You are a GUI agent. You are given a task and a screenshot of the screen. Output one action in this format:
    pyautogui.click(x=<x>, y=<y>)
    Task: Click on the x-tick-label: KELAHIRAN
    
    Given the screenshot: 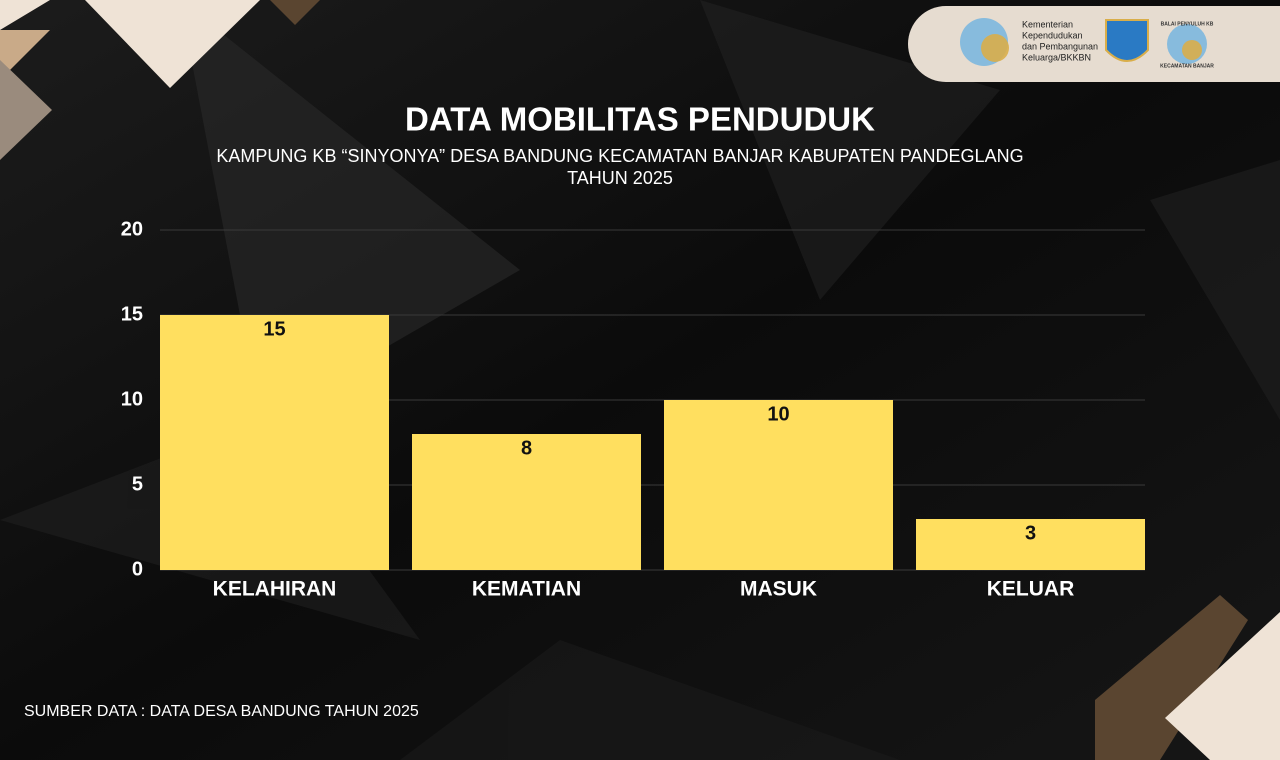 What is the action you would take?
    pyautogui.click(x=275, y=589)
    